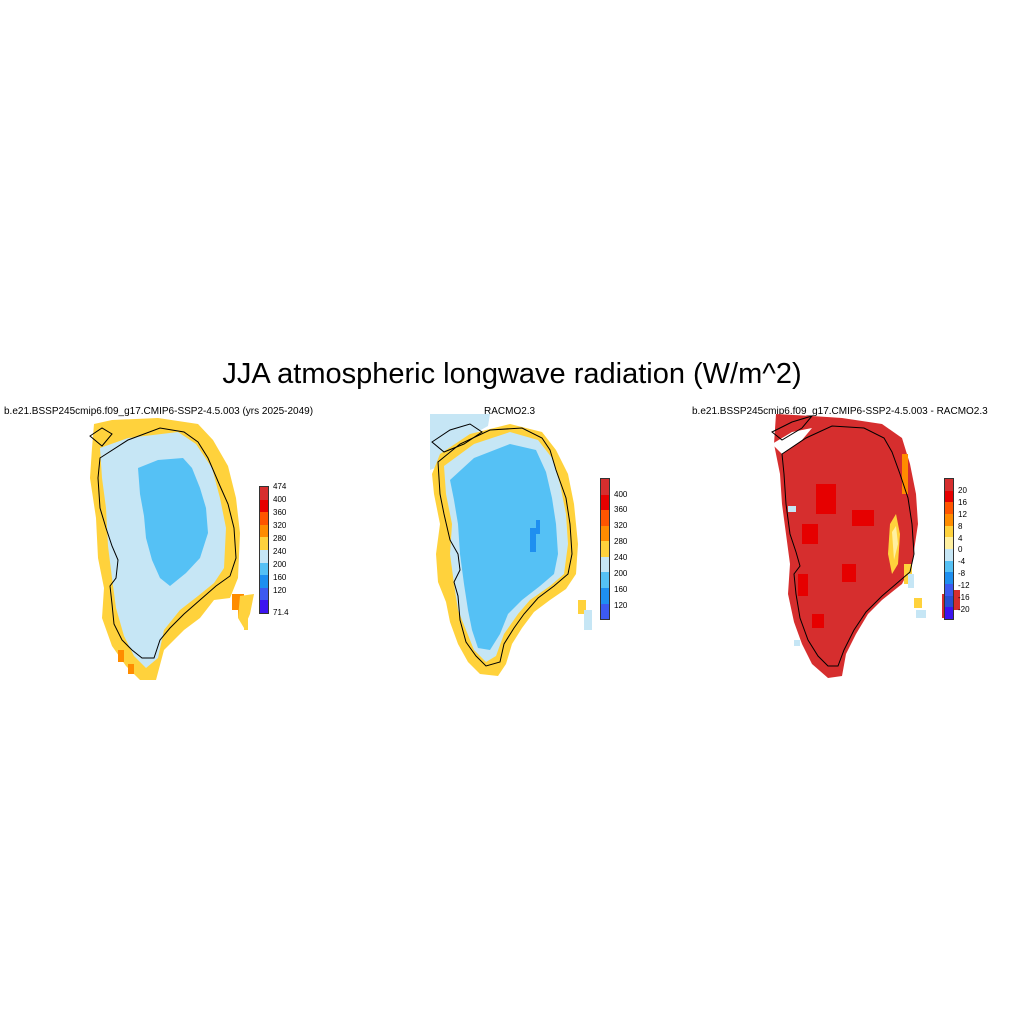 The height and width of the screenshot is (1024, 1024). Describe the element at coordinates (280, 551) in the screenshot. I see `panel-1-tick-label: 240` at that location.